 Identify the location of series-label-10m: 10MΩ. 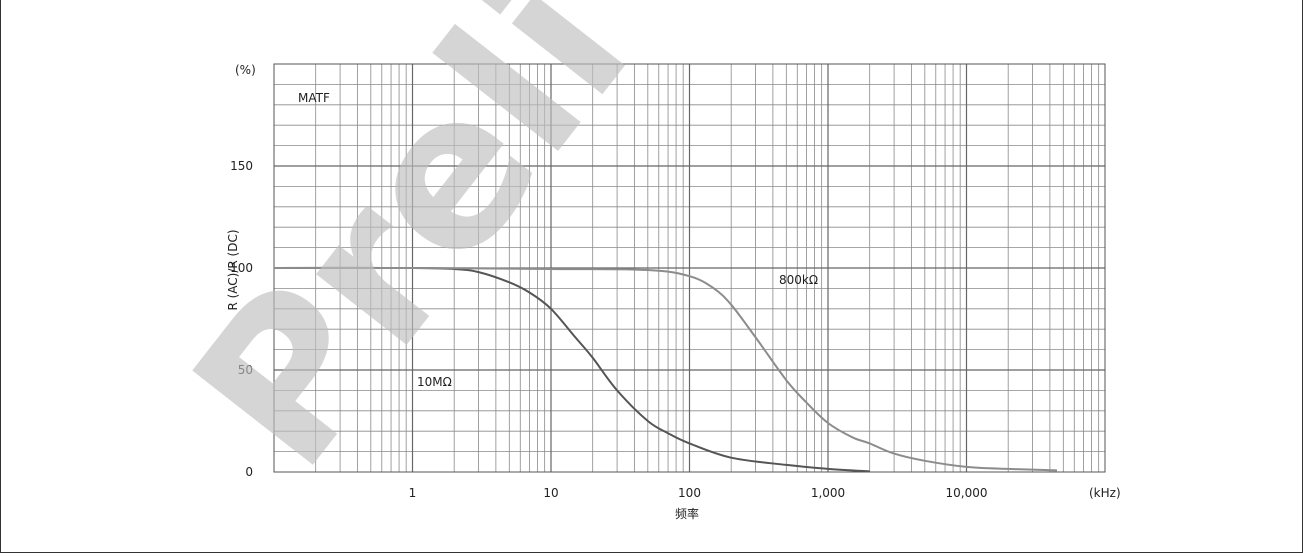
(434, 382).